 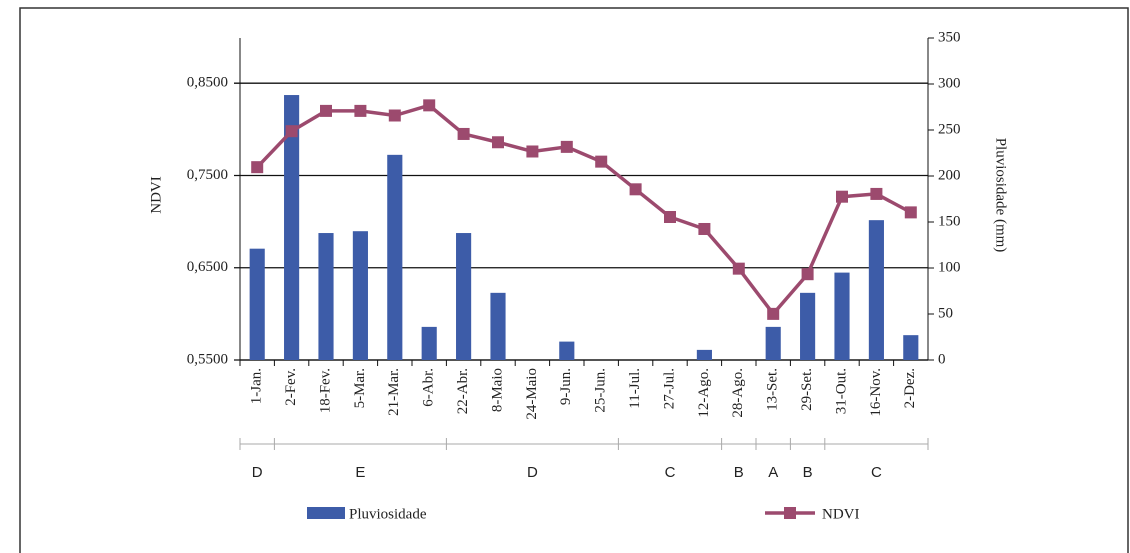 I want to click on x-tick-label: 18-Fev., so click(x=325, y=390).